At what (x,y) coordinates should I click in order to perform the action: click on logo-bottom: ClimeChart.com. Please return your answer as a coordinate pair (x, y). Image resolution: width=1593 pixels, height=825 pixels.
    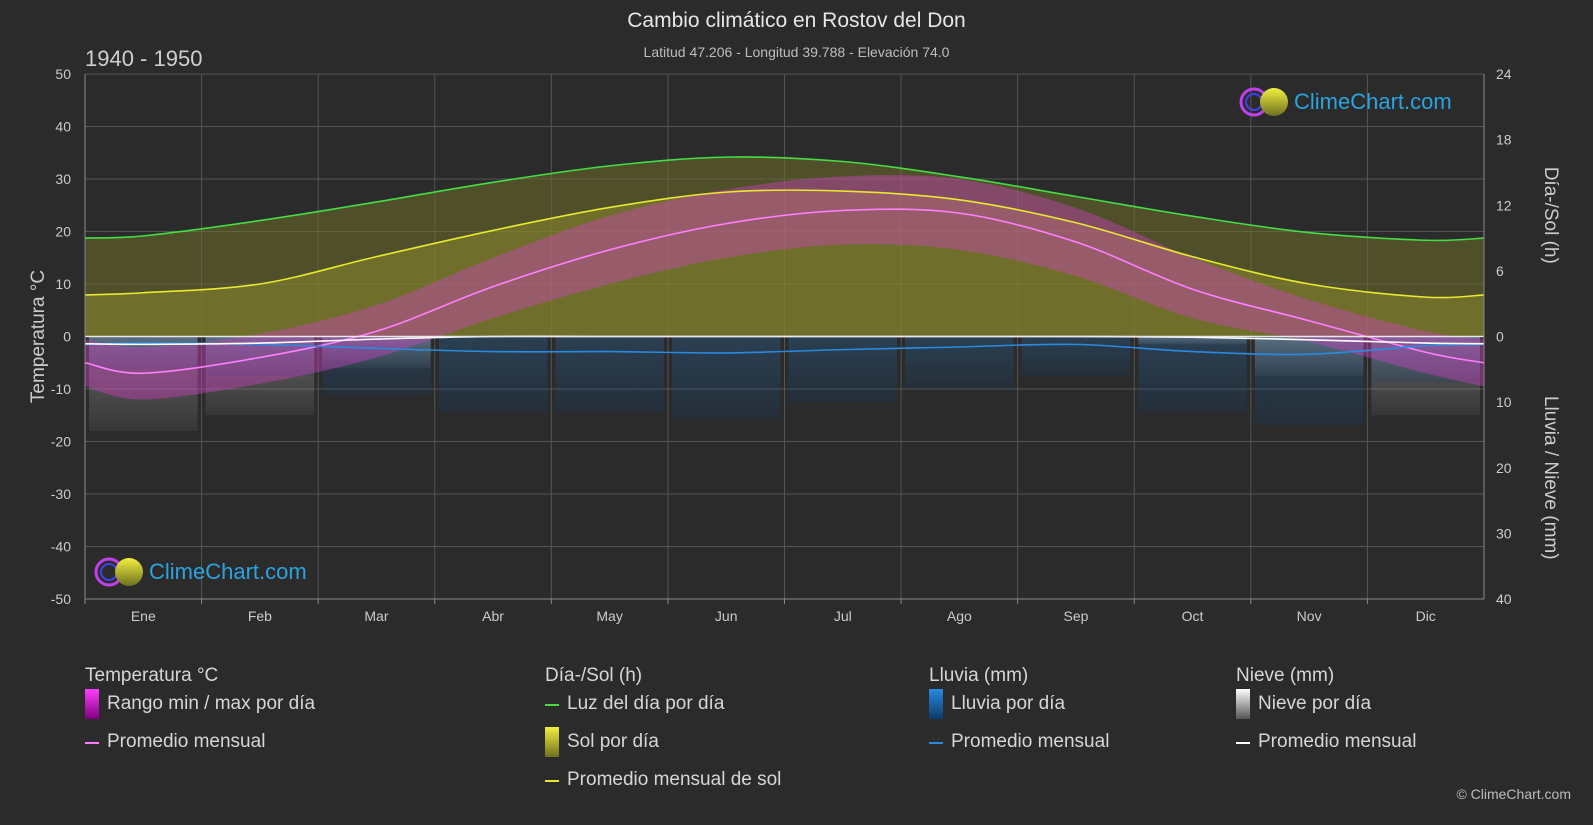
    Looking at the image, I should click on (200, 572).